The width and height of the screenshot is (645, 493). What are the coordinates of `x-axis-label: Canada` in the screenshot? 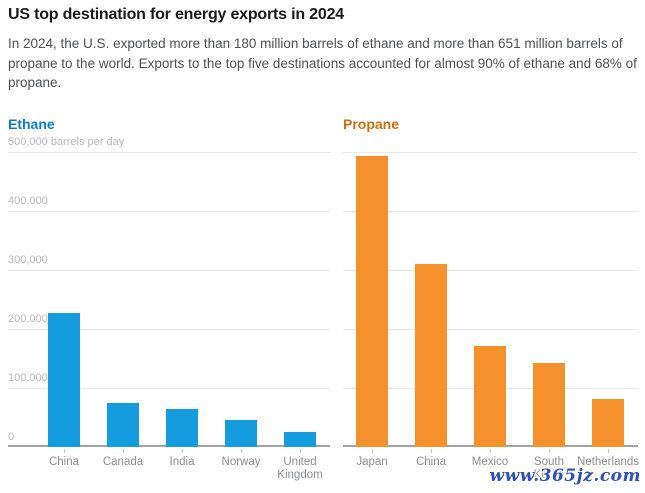 It's located at (123, 462).